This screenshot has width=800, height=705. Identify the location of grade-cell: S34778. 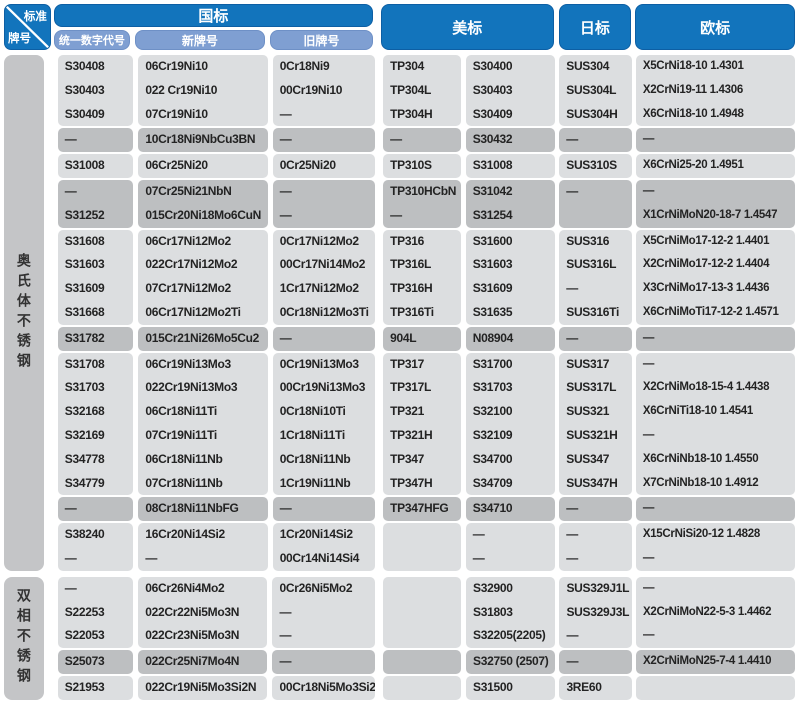
(95, 459).